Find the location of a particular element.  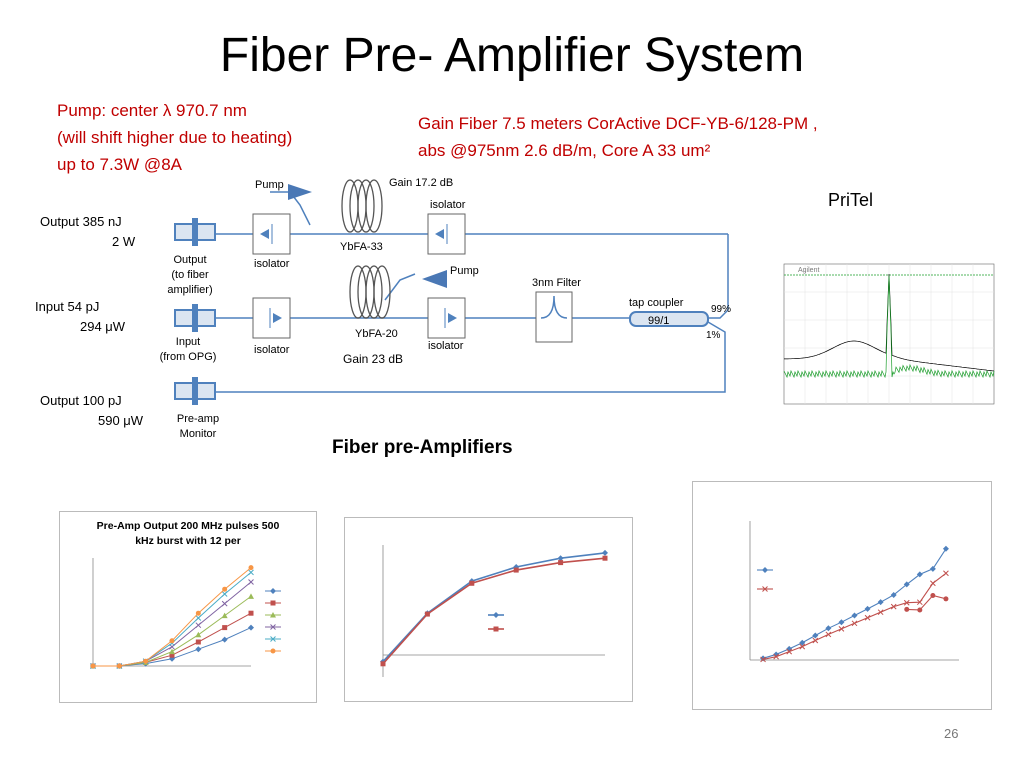

fiber-coil-bottom is located at coordinates (370, 292).